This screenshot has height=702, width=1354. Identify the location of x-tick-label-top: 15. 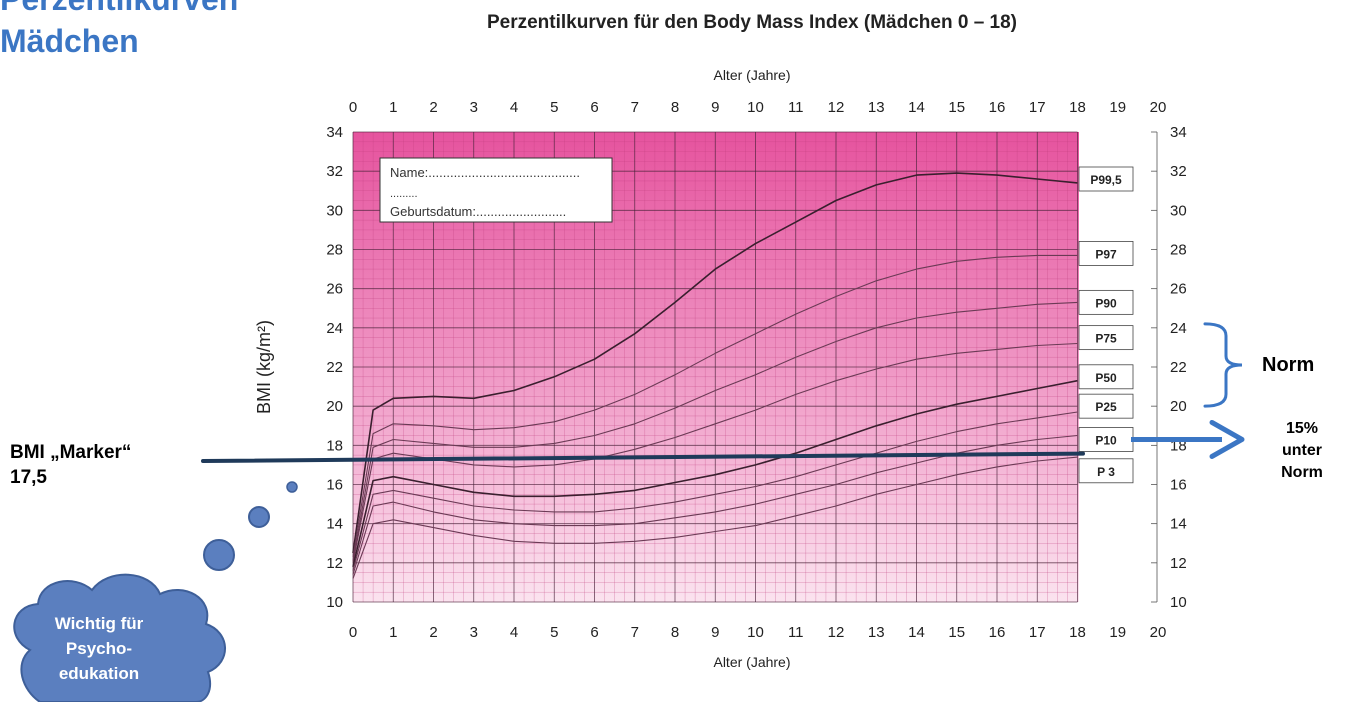
(956, 107).